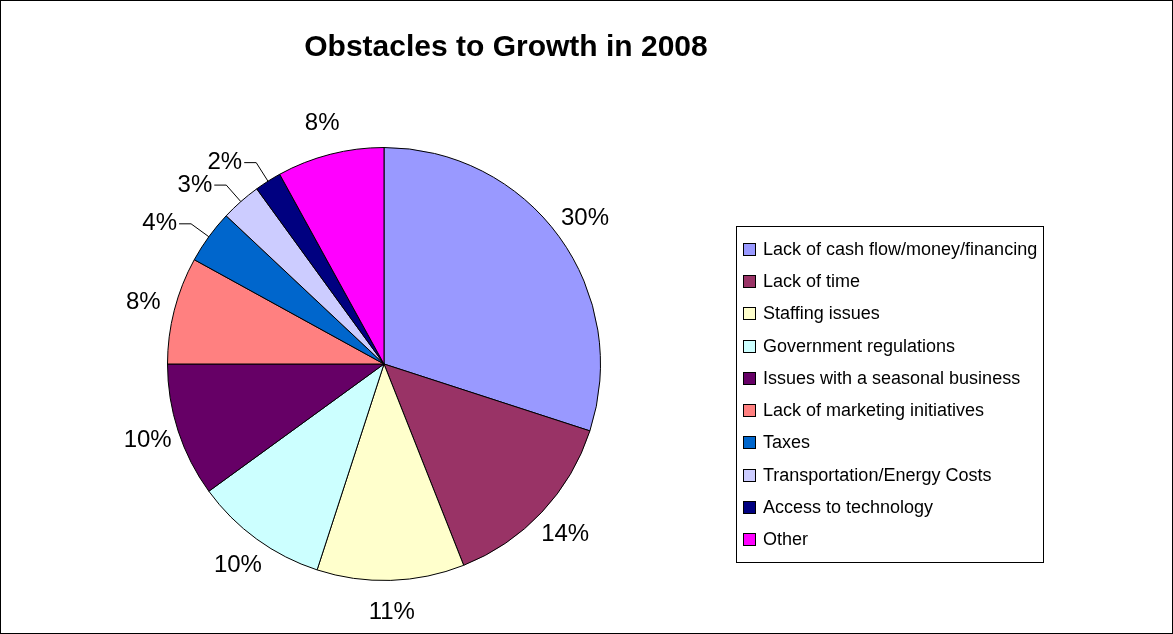 Image resolution: width=1173 pixels, height=634 pixels. Describe the element at coordinates (812, 281) in the screenshot. I see `legend-label: Lack of time` at that location.